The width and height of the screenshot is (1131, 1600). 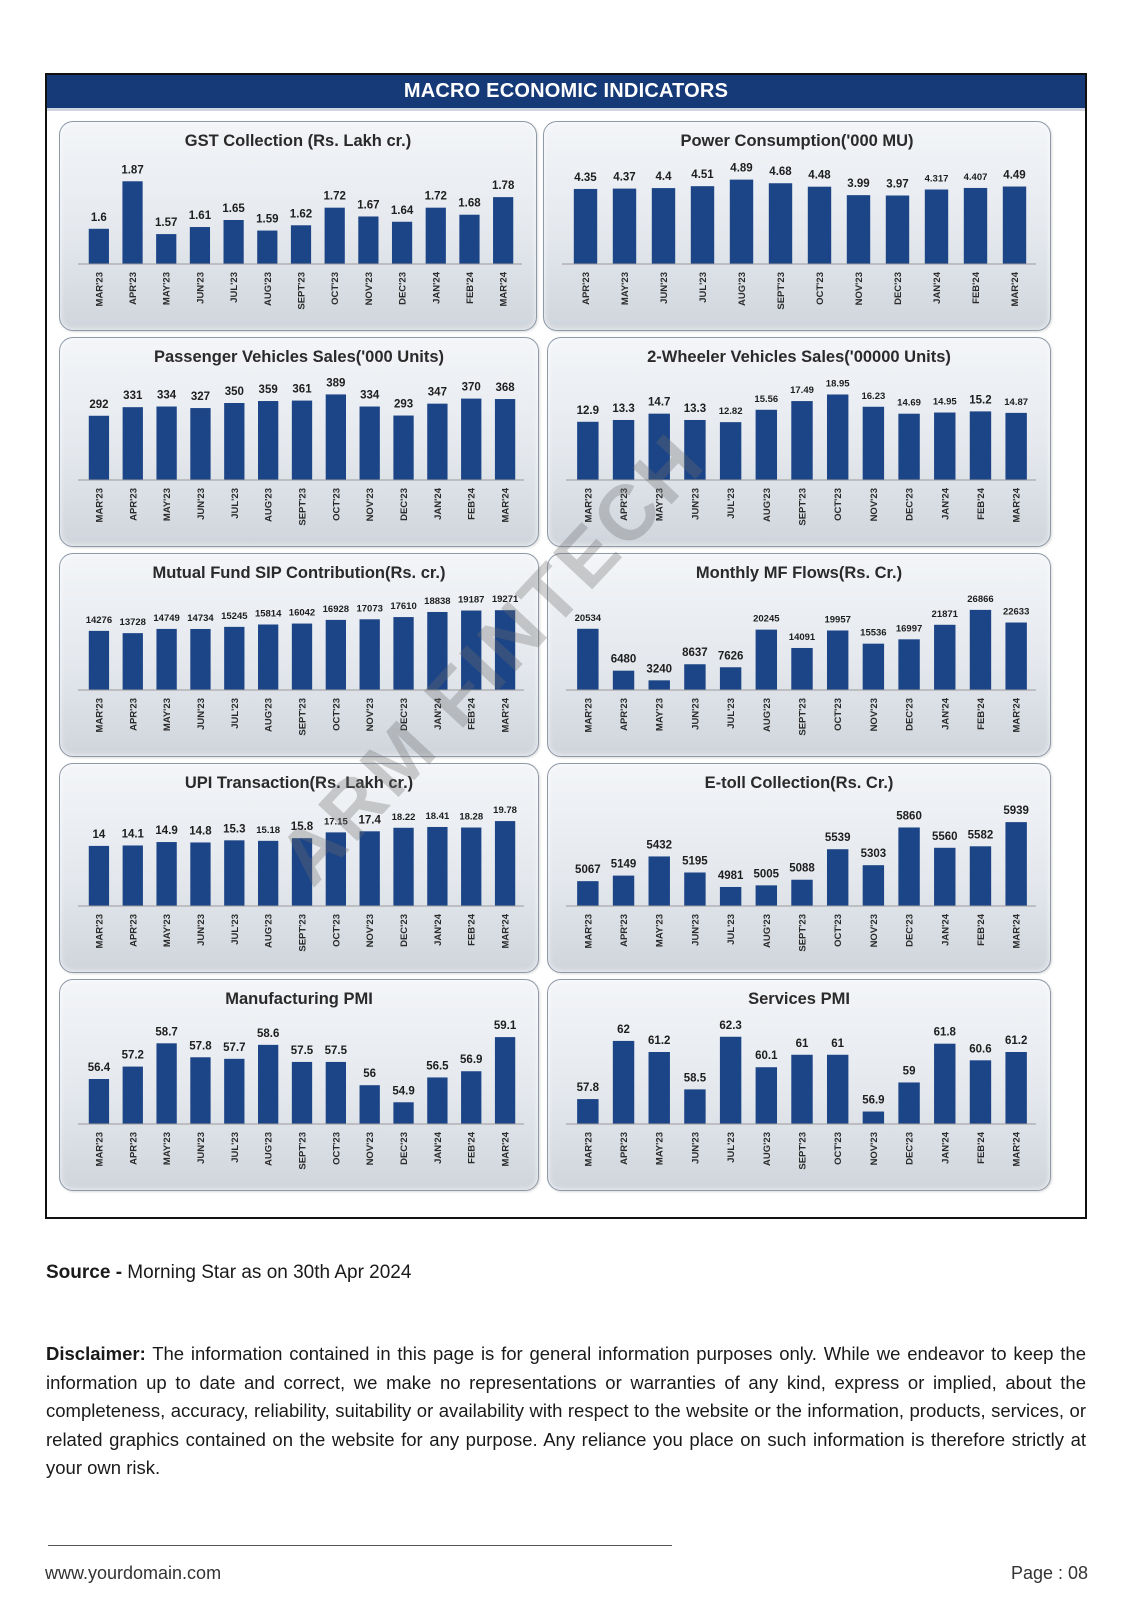 I want to click on x-tick-label: OCT'23, so click(x=336, y=1148).